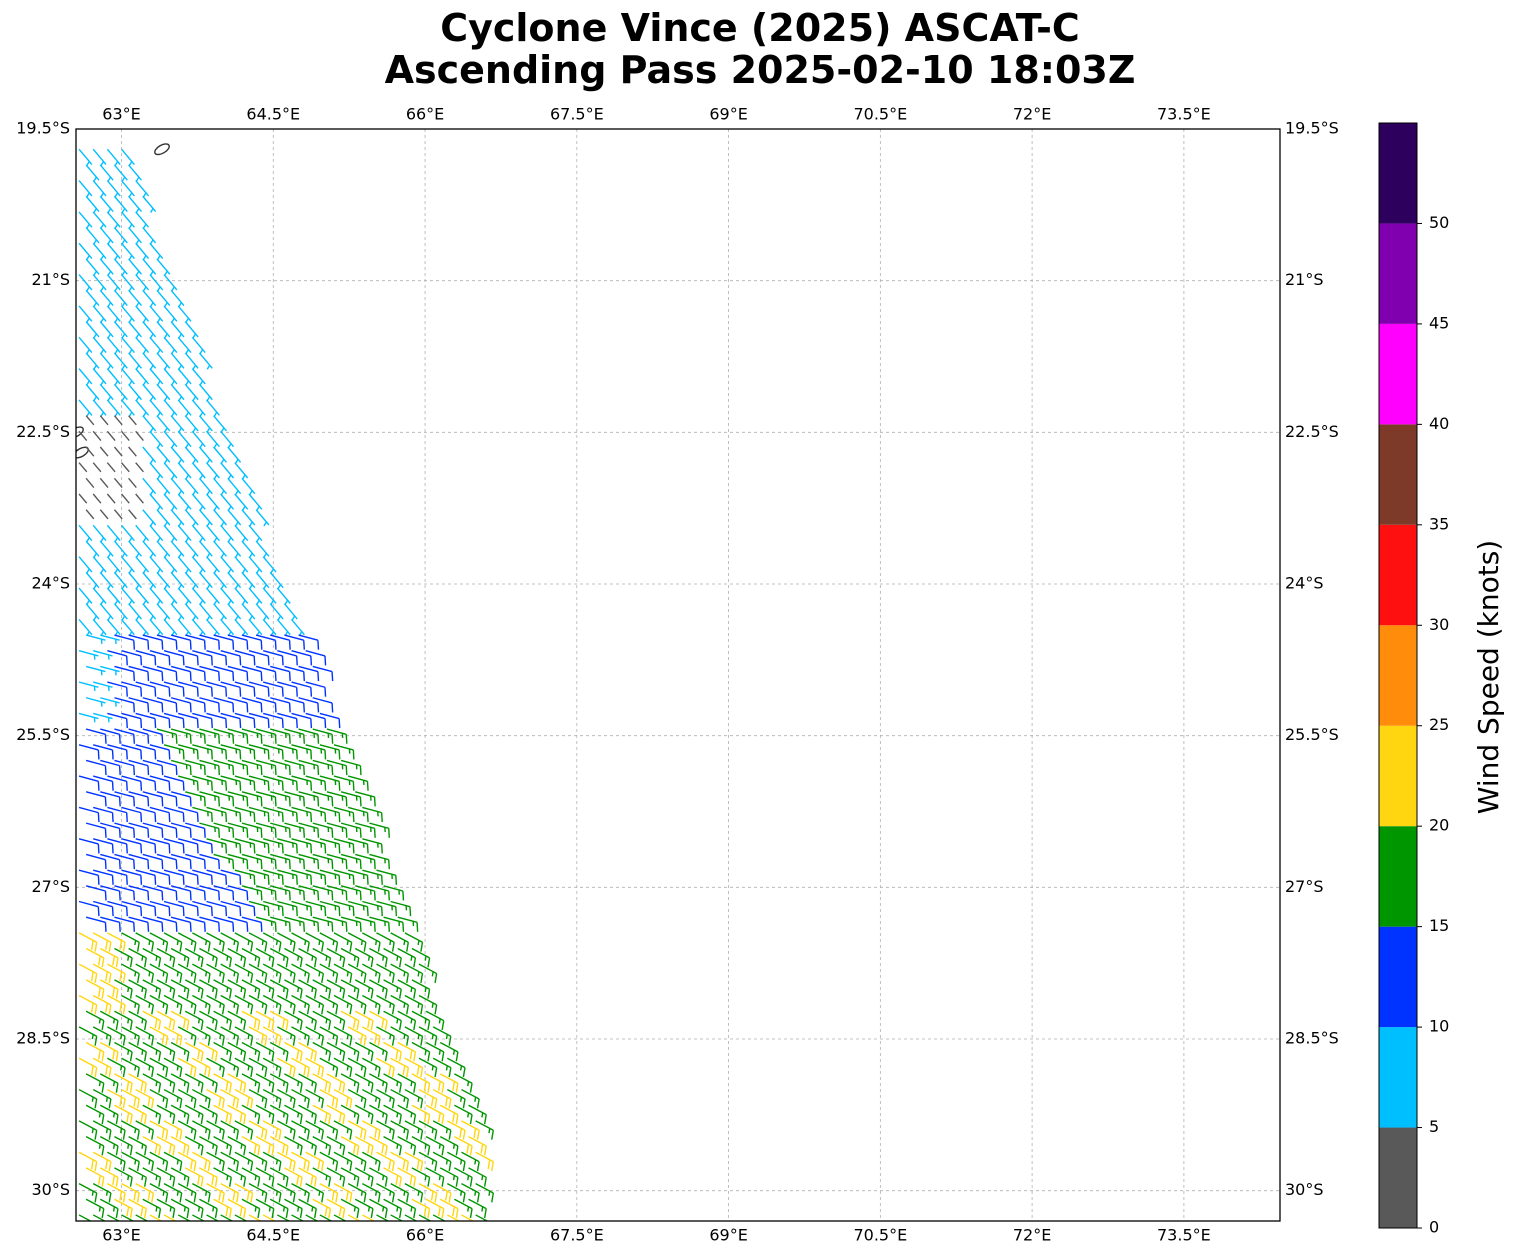 The width and height of the screenshot is (1516, 1257). Describe the element at coordinates (1304, 1189) in the screenshot. I see `lat-tick-label: 30°S` at that location.